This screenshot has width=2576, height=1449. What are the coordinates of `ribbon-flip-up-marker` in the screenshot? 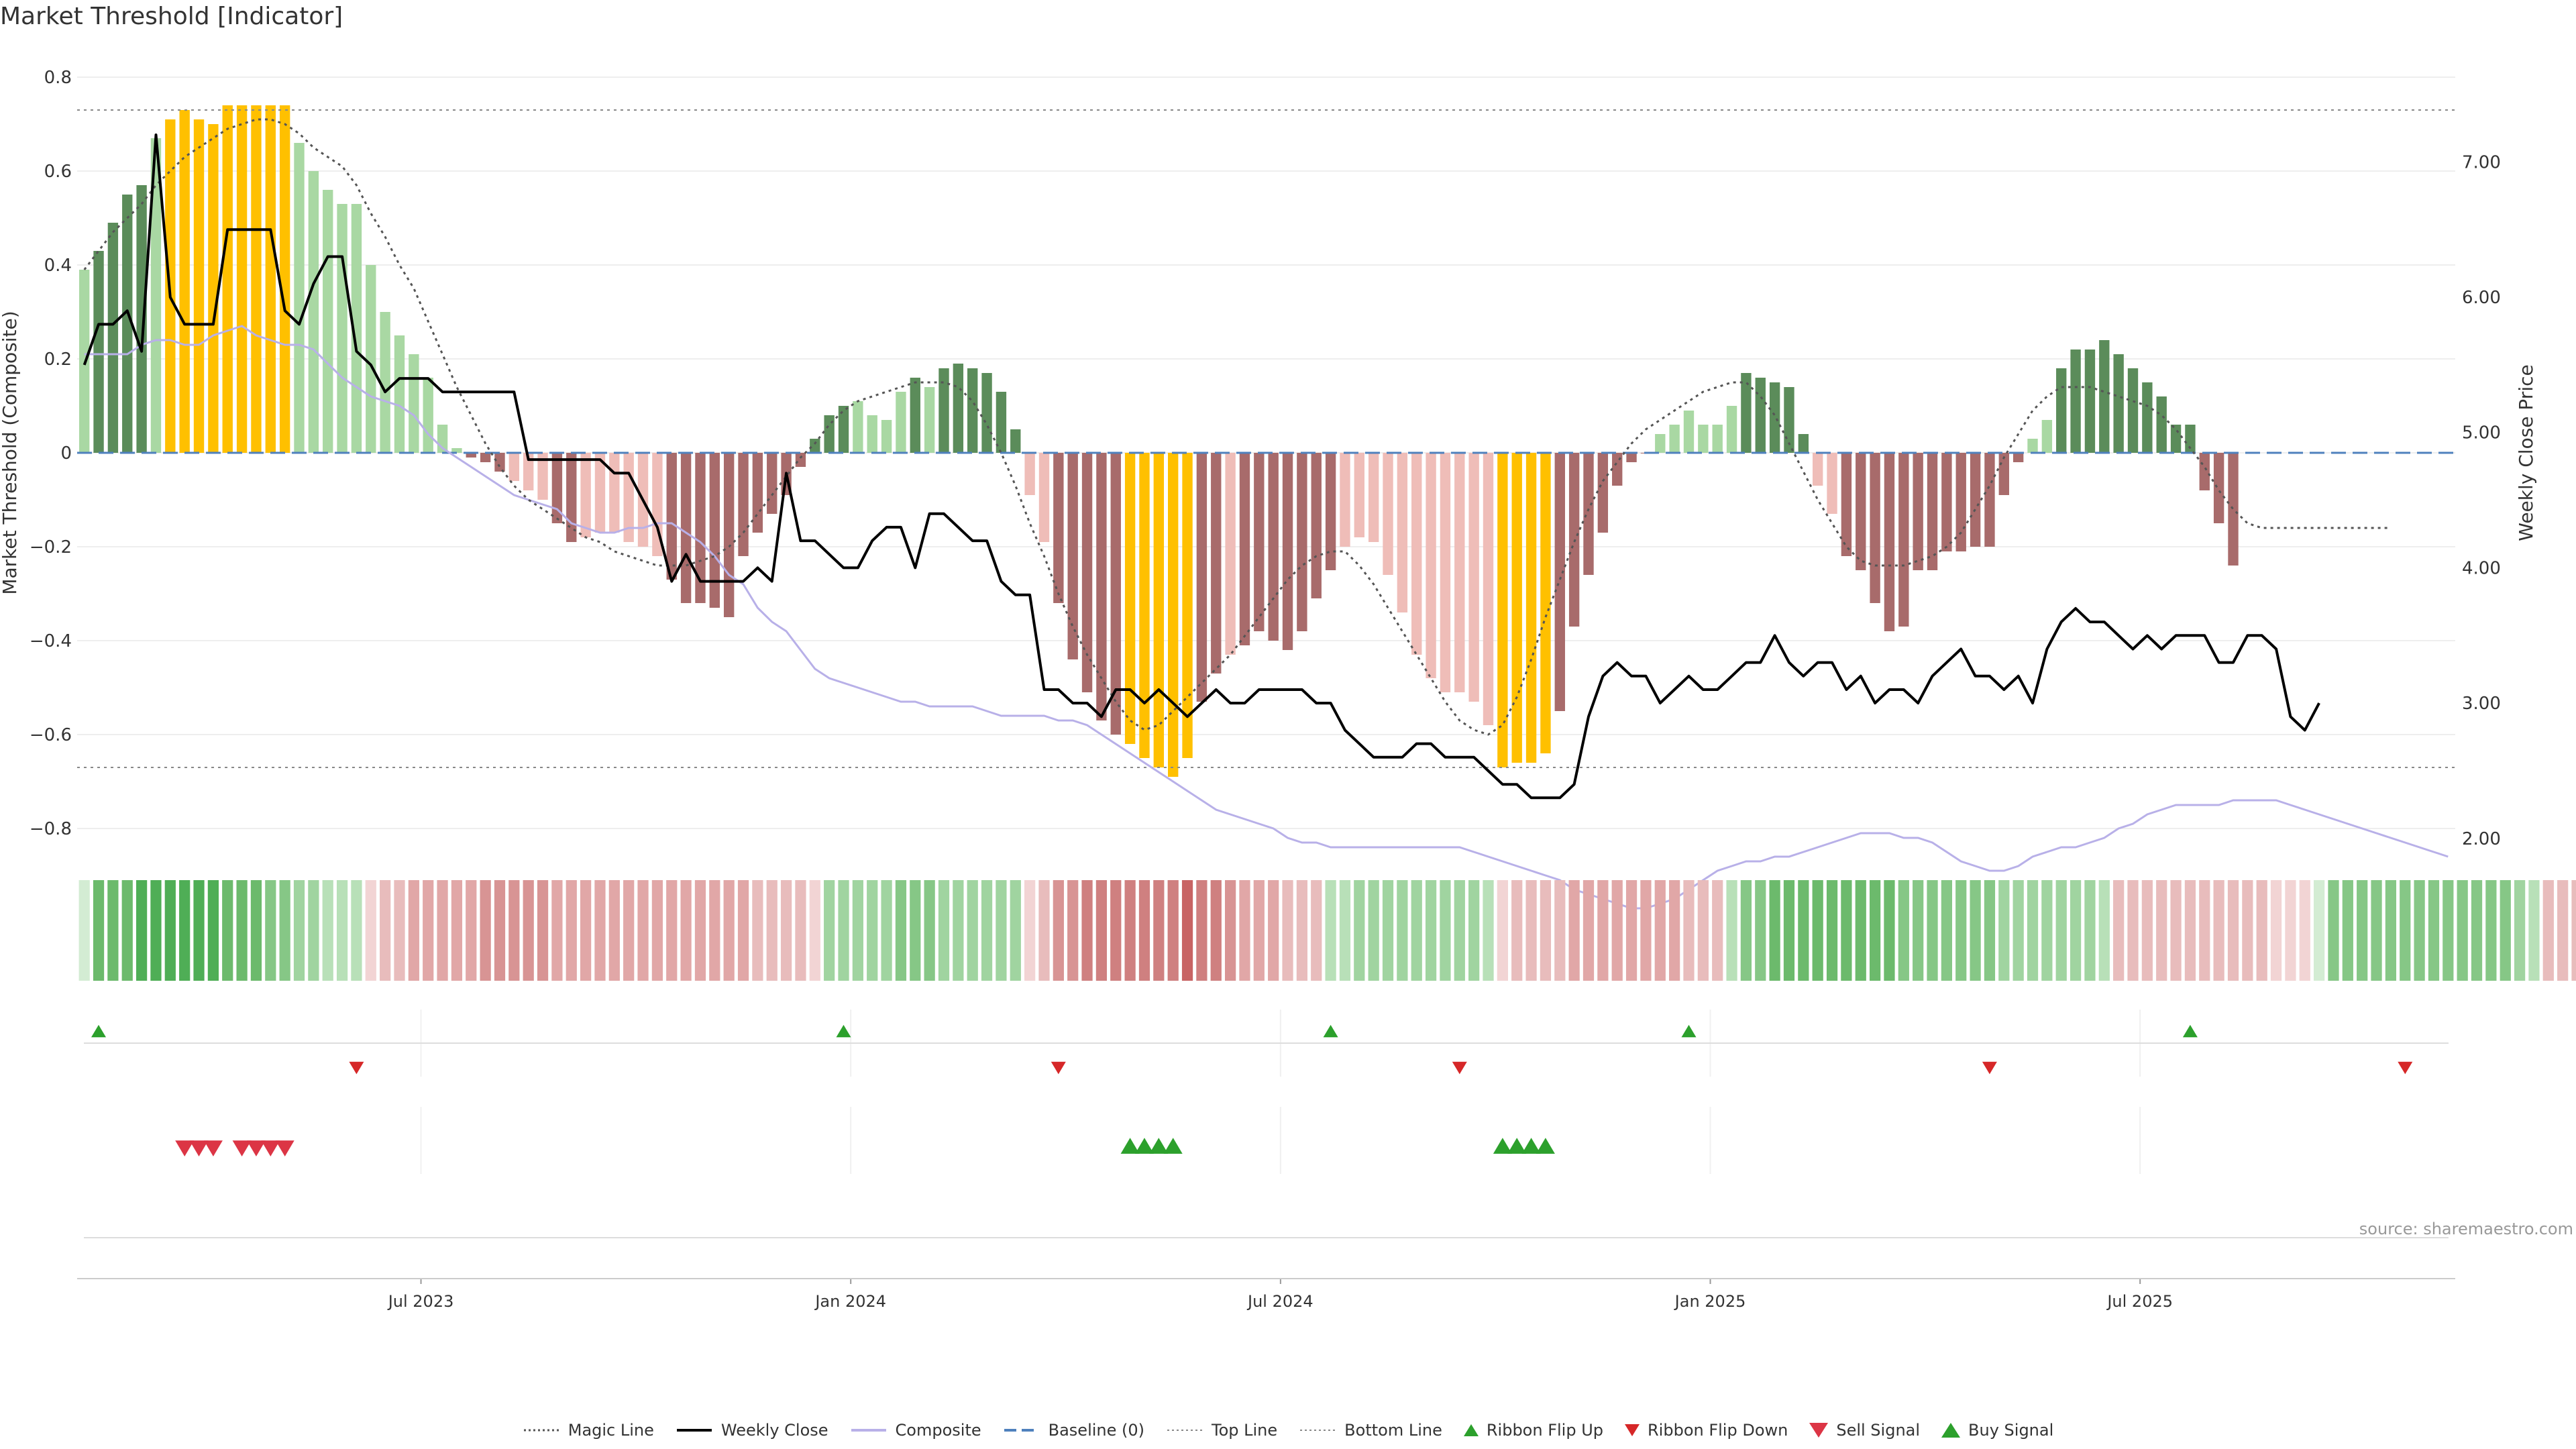 It's located at (2190, 1031).